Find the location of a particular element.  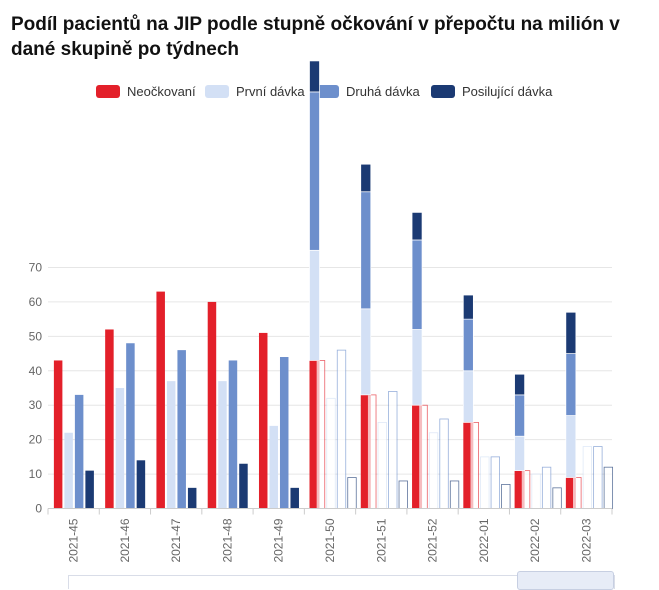

navigator-strip is located at coordinates (341, 582).